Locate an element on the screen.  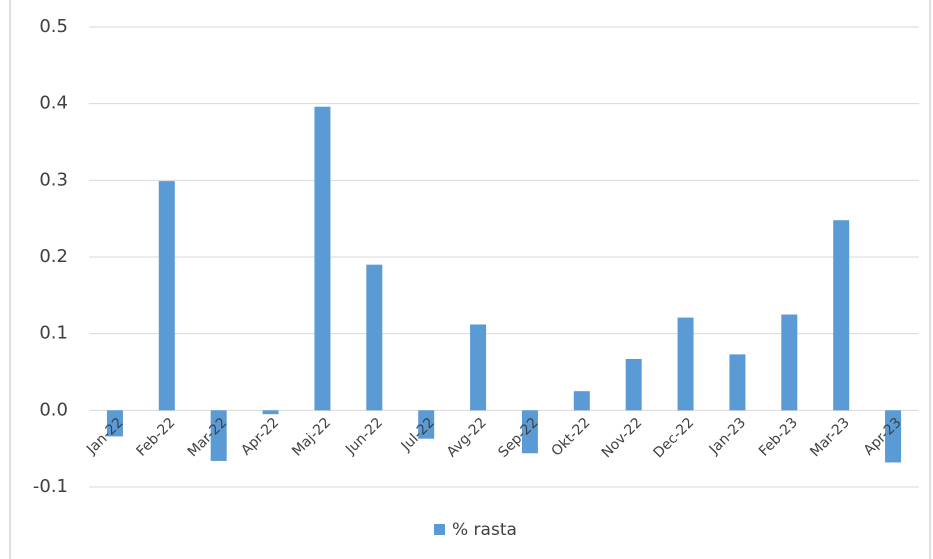
y-tick-label: 0.1 is located at coordinates (53, 333).